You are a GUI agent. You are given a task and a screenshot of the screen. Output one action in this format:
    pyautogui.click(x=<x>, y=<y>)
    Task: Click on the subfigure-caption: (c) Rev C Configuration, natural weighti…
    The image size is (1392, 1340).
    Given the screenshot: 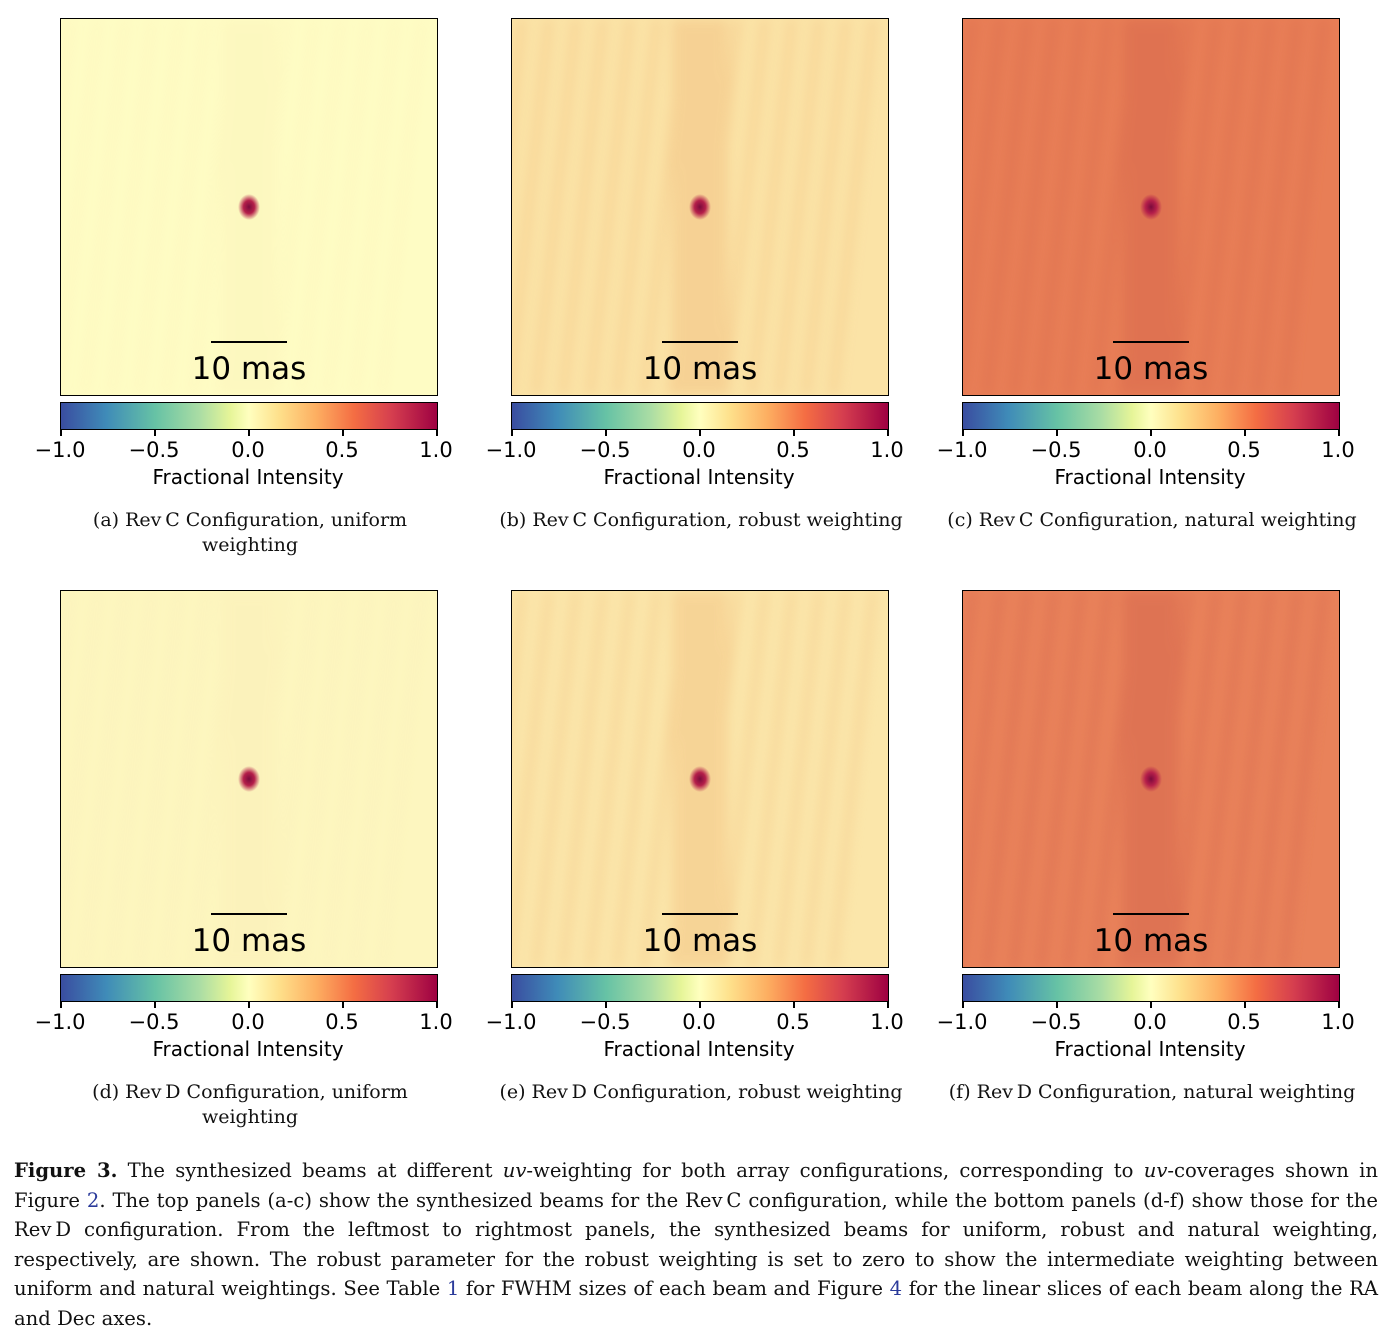 What is the action you would take?
    pyautogui.click(x=1152, y=520)
    